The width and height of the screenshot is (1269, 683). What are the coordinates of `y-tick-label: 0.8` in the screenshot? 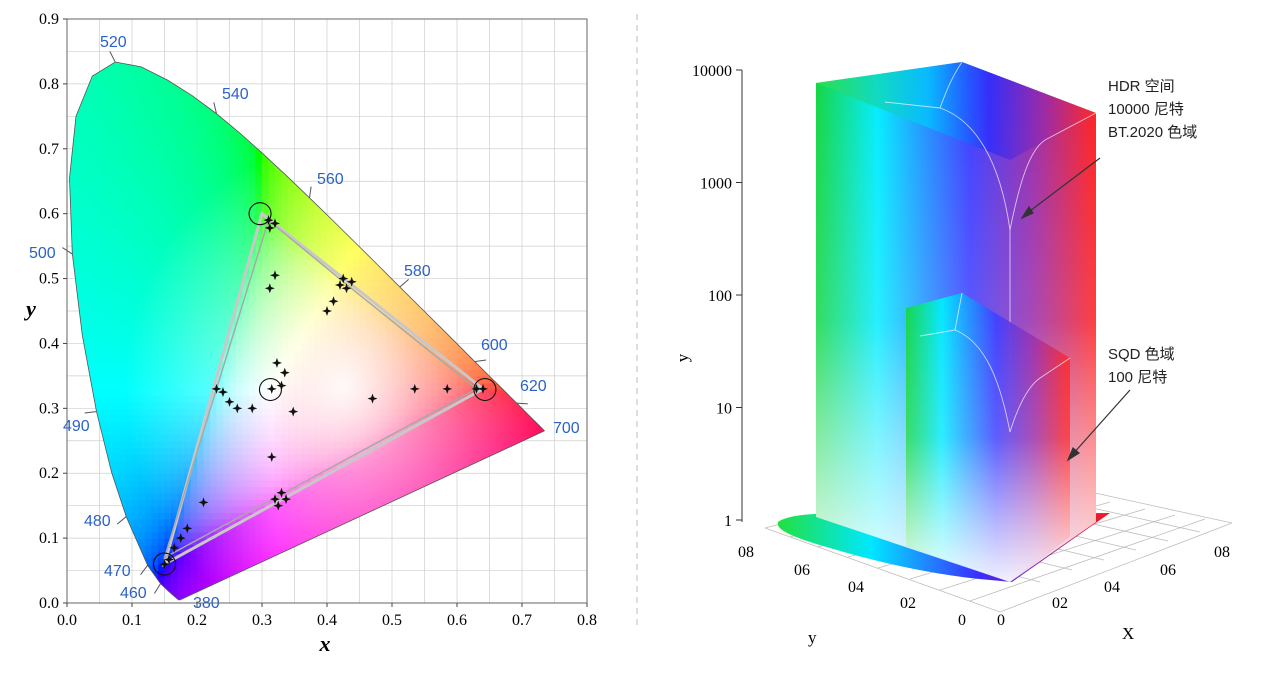 It's located at (49, 84).